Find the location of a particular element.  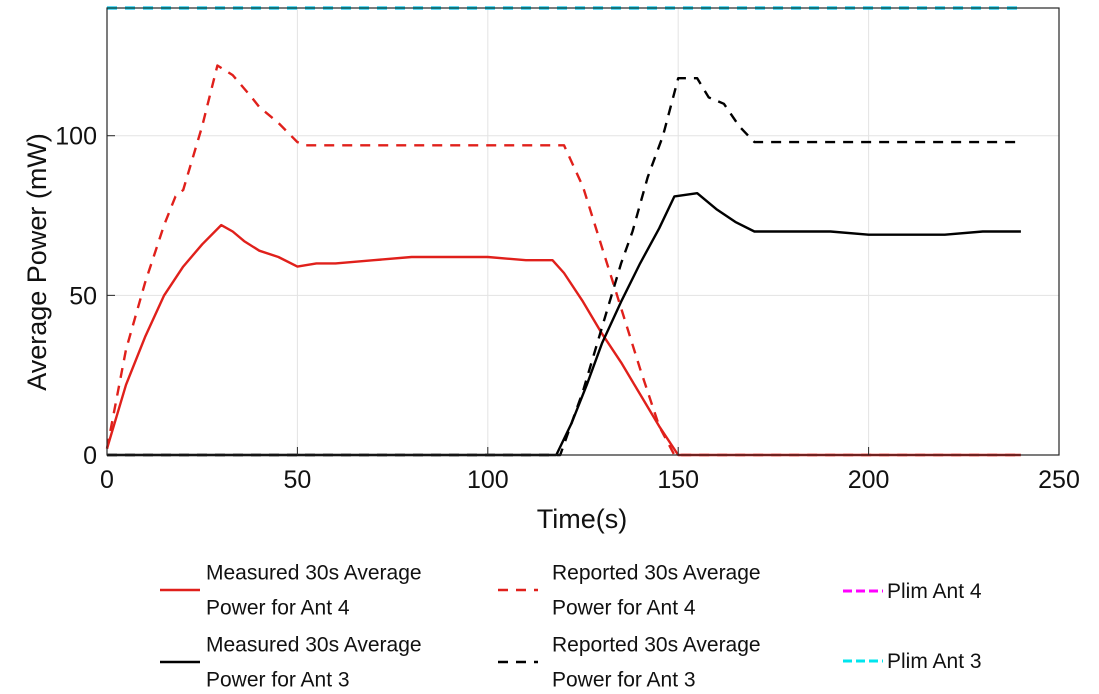

x-tick-label: 150 is located at coordinates (678, 480).